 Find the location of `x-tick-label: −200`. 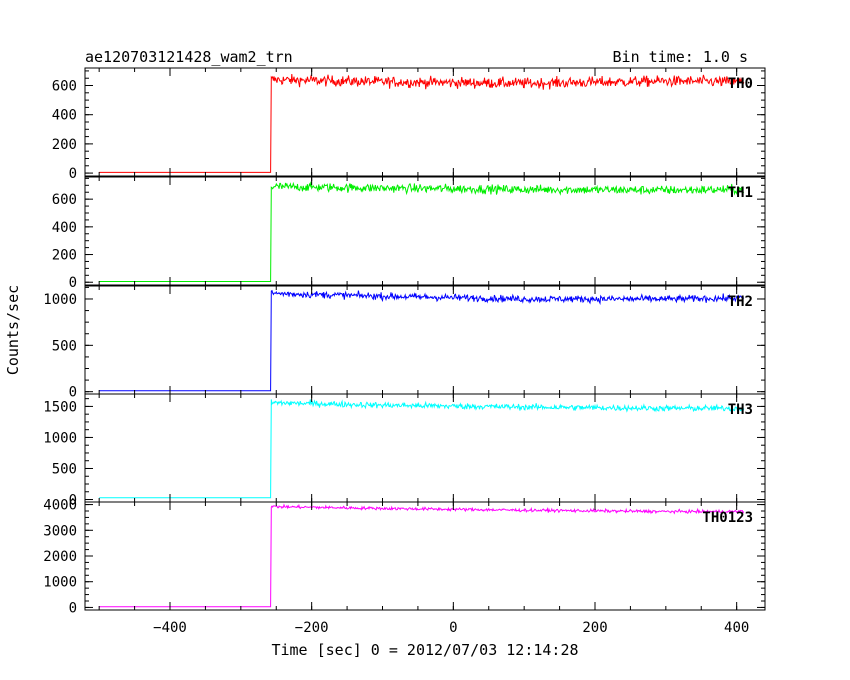

x-tick-label: −200 is located at coordinates (312, 628).